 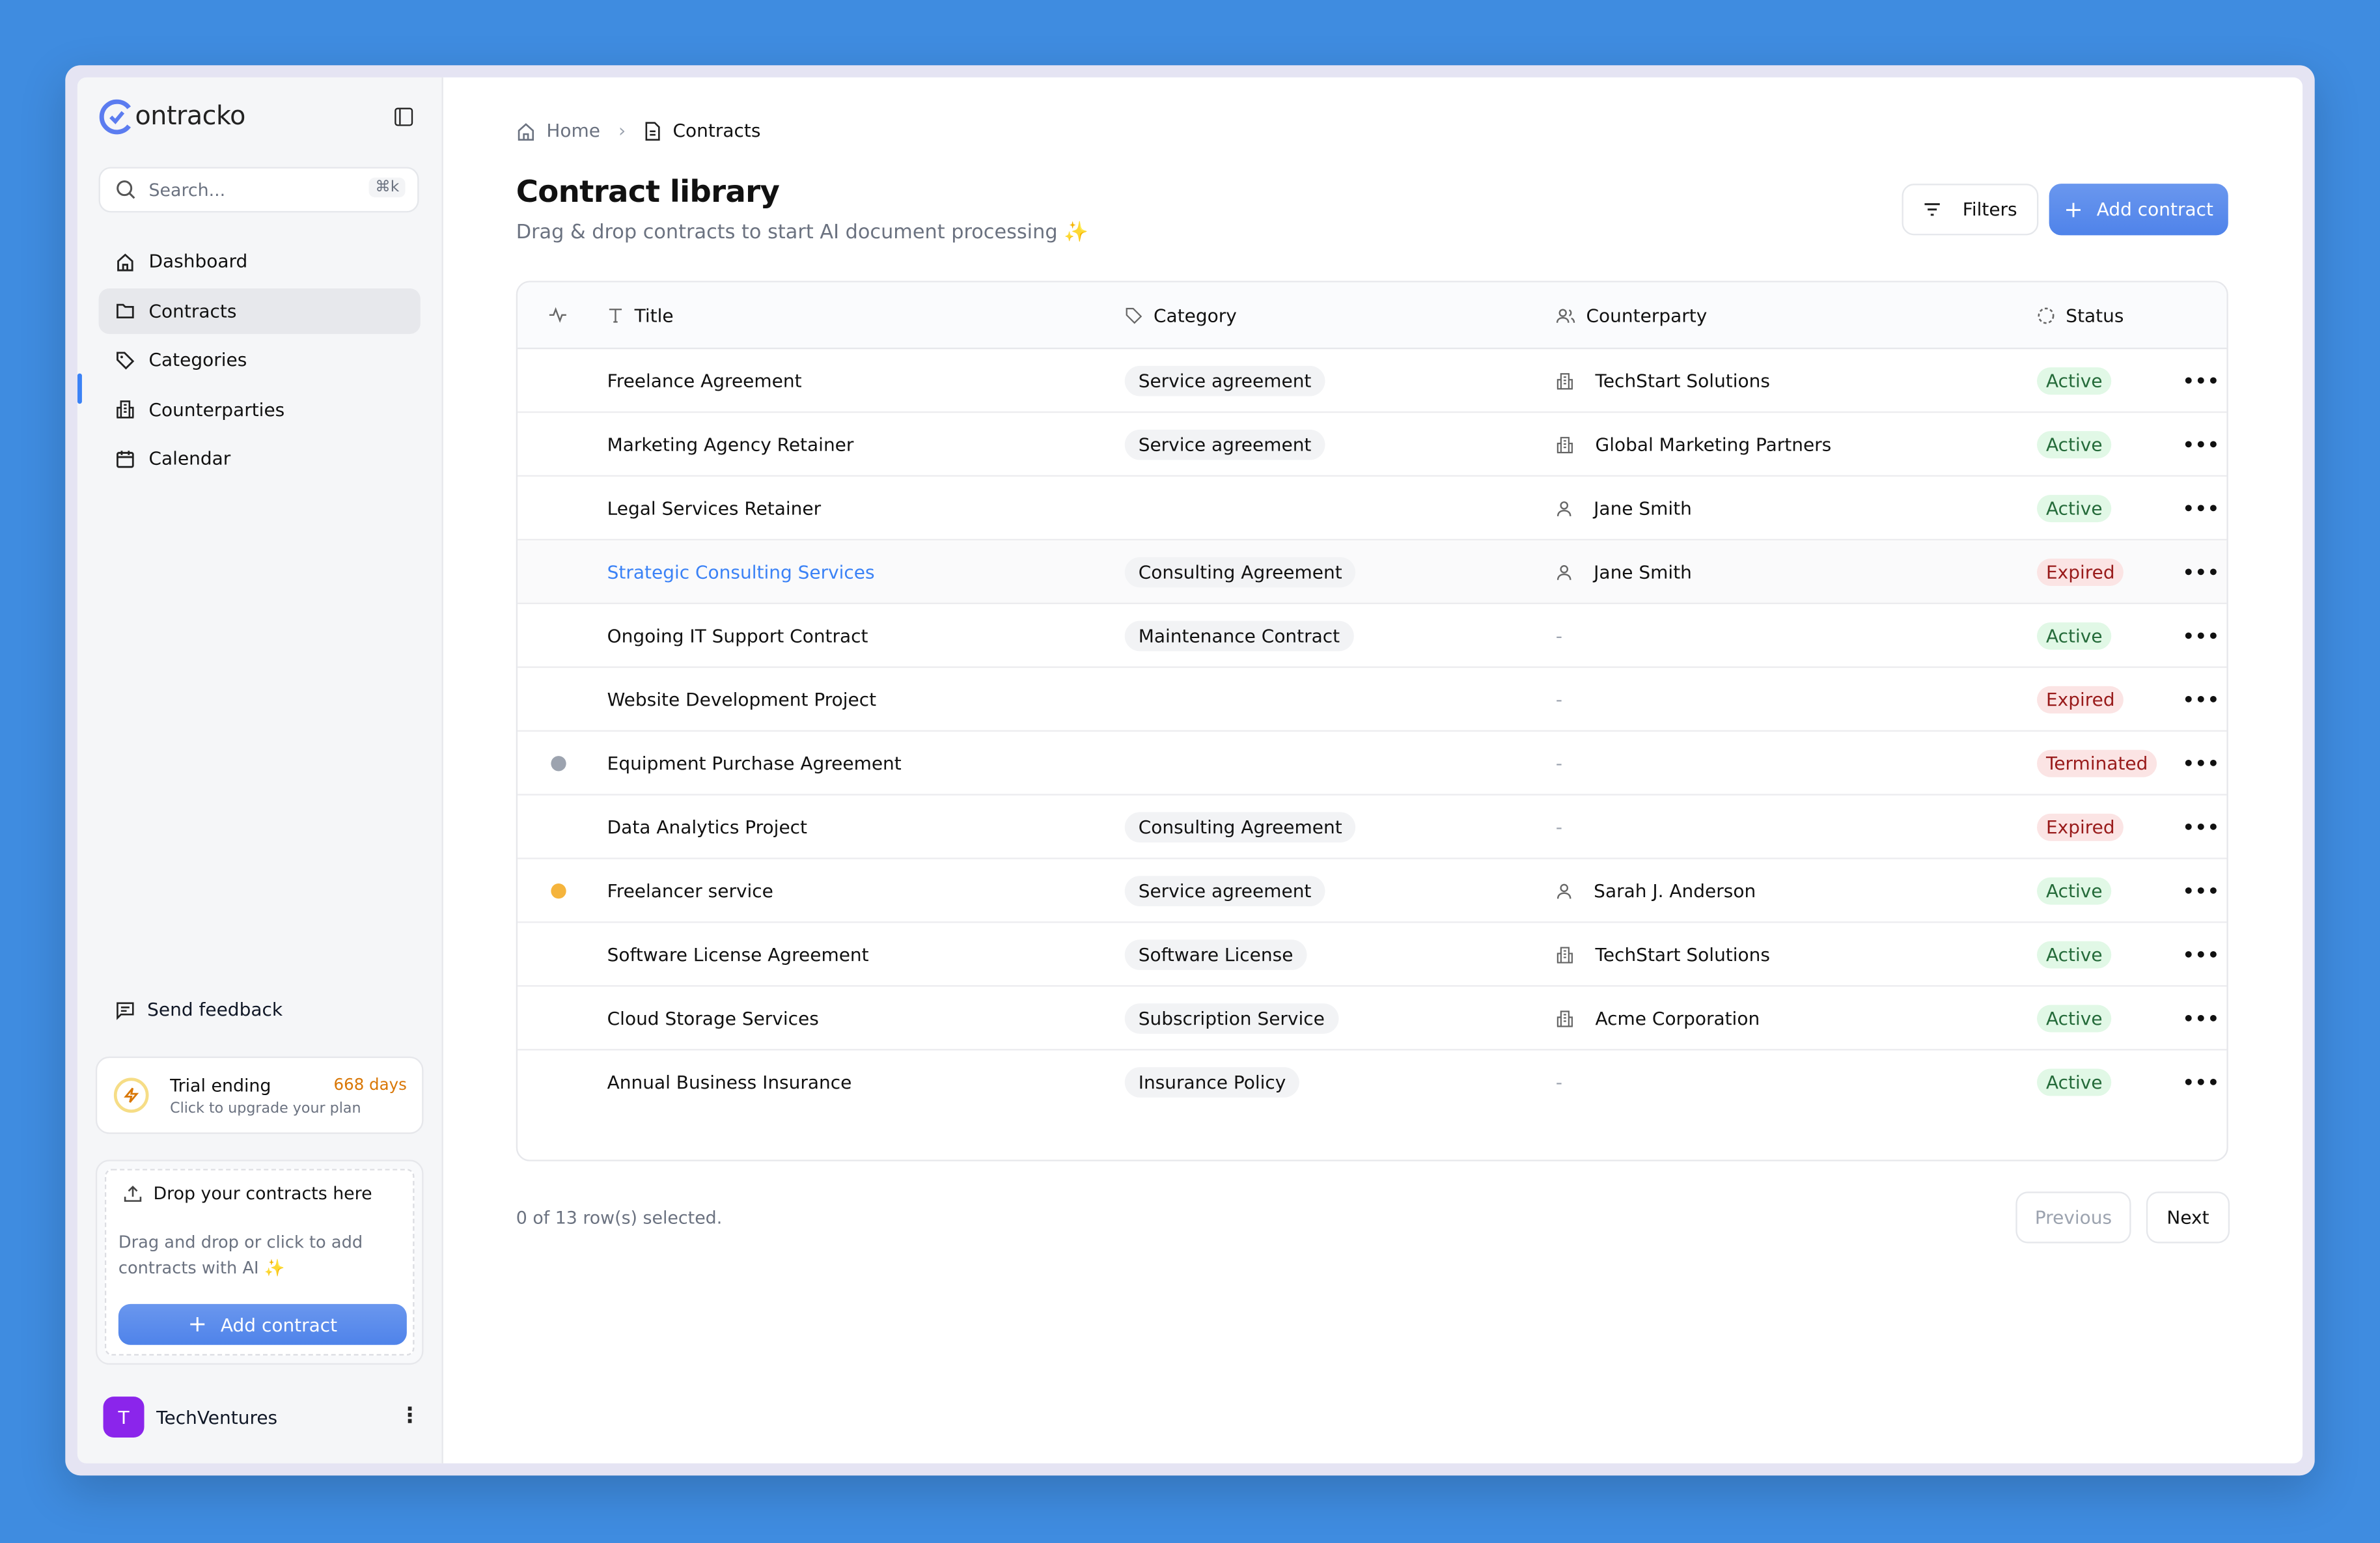 What do you see at coordinates (1225, 380) in the screenshot?
I see `category-chip: Service agreement` at bounding box center [1225, 380].